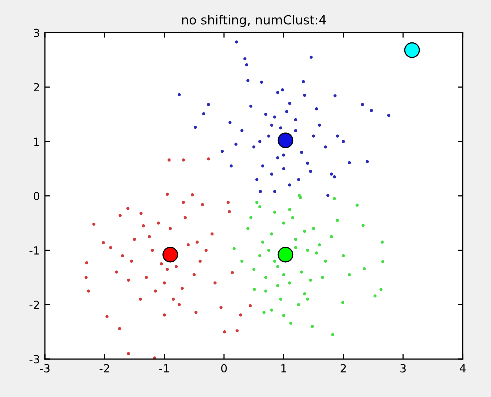 The image size is (491, 397). I want to click on x-tick-label: 1, so click(284, 368).